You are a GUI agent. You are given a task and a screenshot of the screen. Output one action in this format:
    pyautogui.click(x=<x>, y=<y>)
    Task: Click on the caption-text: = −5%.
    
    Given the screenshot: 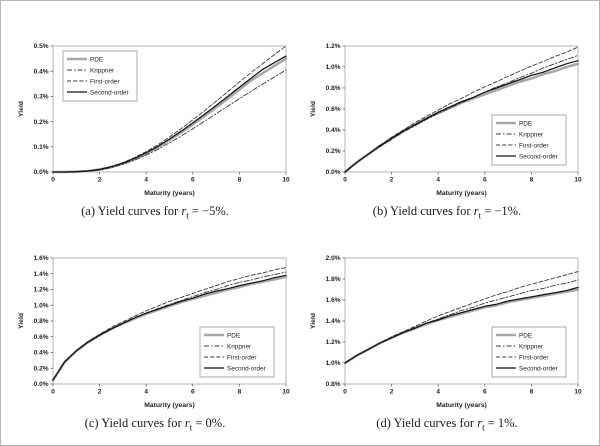 What is the action you would take?
    pyautogui.click(x=208, y=211)
    